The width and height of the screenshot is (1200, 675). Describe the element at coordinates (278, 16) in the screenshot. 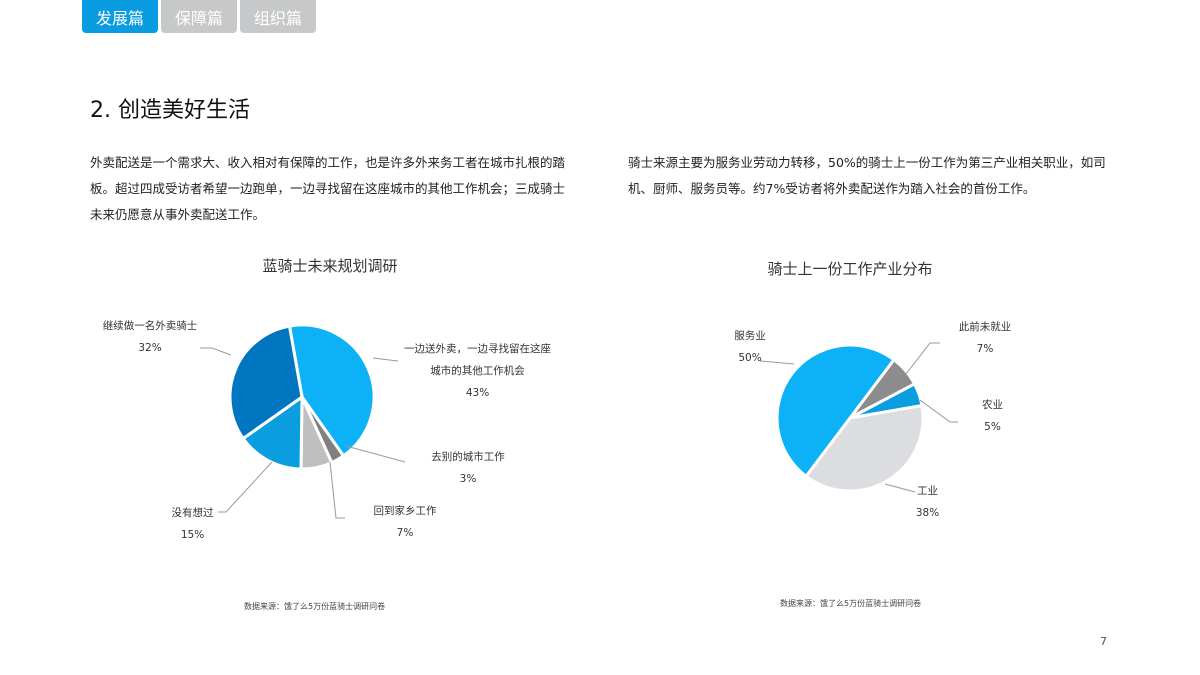

I see `tab-organization: 组织篇` at that location.